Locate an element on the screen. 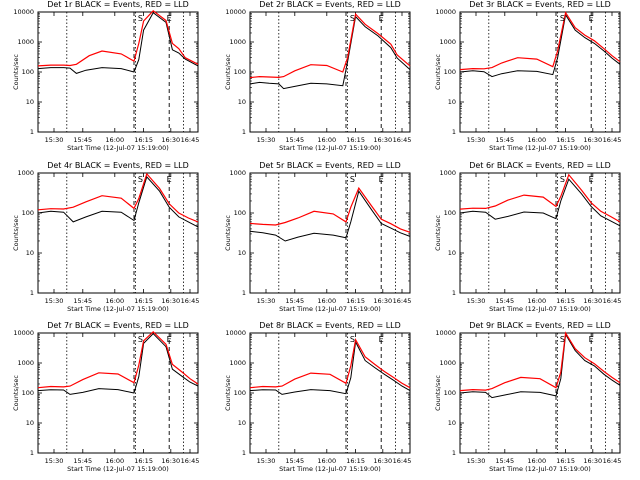 The height and width of the screenshot is (480, 640). panel-title: Det 1r BLACK = Events, RED = LLD is located at coordinates (118, 4).